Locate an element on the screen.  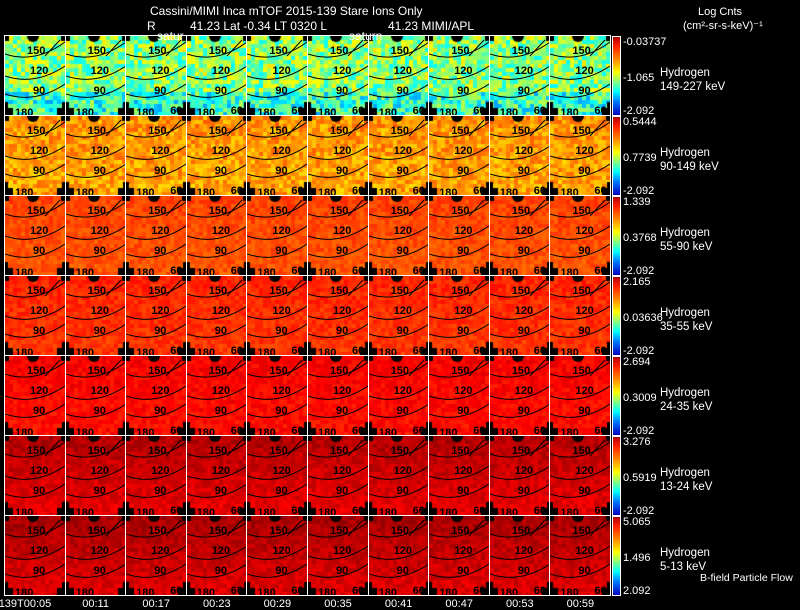
colorbar-max-label: 3.276 is located at coordinates (637, 442).